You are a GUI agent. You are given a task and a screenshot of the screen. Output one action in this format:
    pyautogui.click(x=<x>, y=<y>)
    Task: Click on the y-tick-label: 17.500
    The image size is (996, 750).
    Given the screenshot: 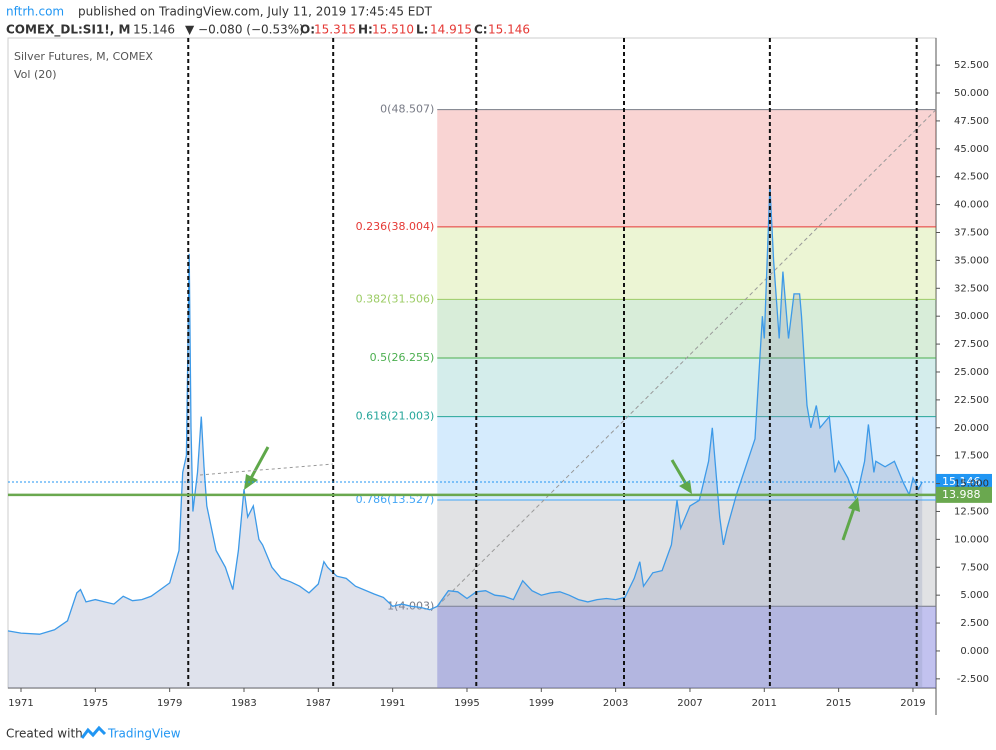 What is the action you would take?
    pyautogui.click(x=971, y=456)
    